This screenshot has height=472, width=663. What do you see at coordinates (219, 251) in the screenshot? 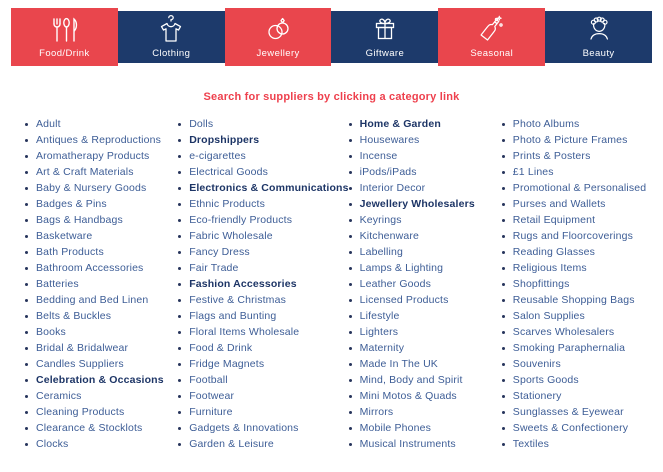
I see `category-link: Fancy Dress` at bounding box center [219, 251].